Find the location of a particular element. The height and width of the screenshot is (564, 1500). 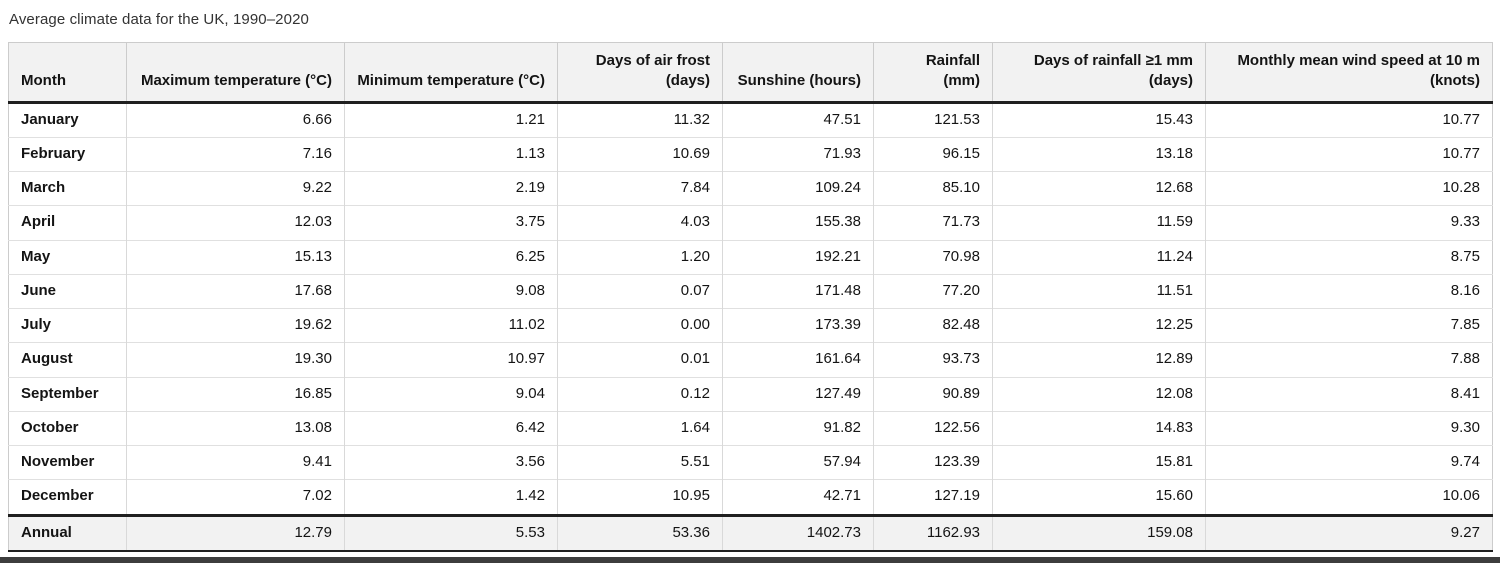

cell-value: 15.81 is located at coordinates (1099, 462).